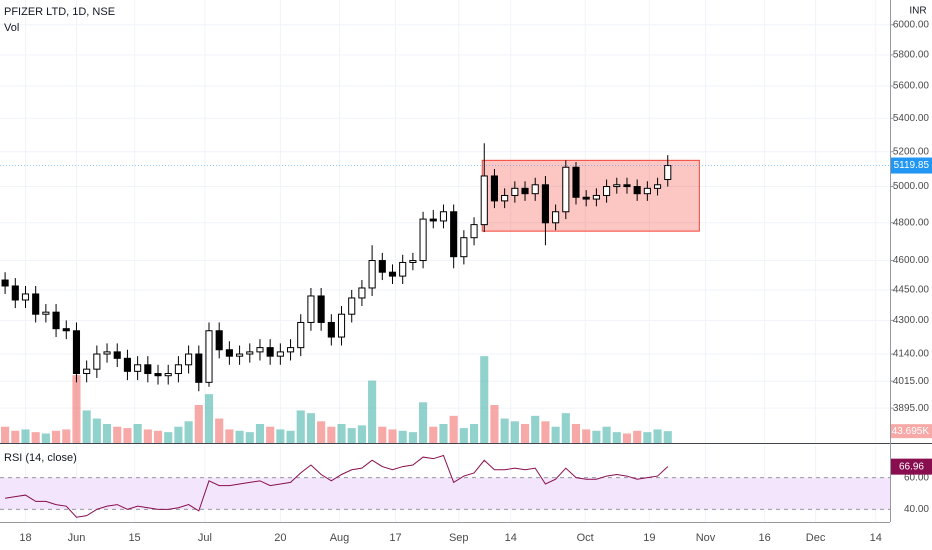 The height and width of the screenshot is (550, 932). What do you see at coordinates (911, 381) in the screenshot?
I see `y-tick-label: 4015.00` at bounding box center [911, 381].